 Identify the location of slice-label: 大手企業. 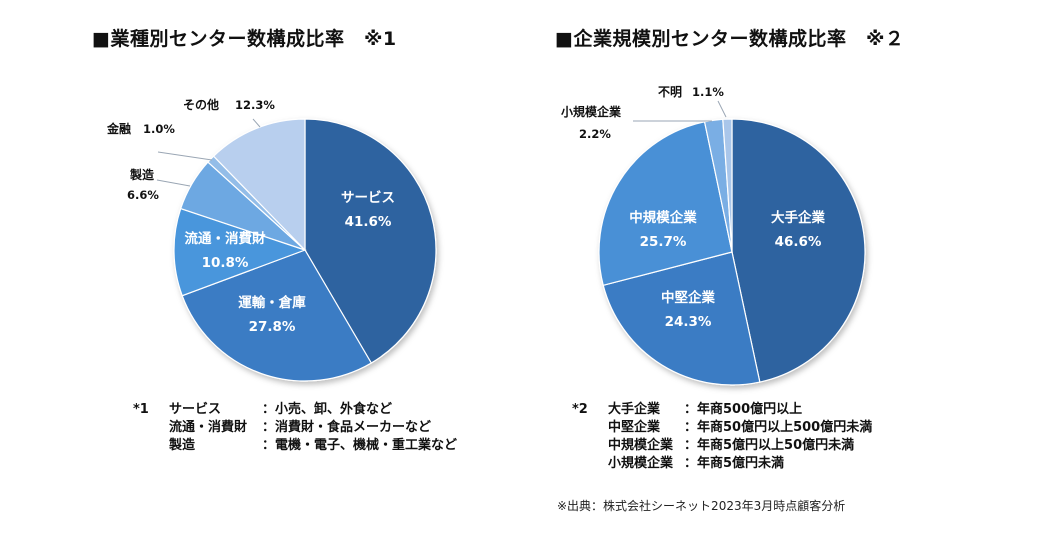
(798, 217).